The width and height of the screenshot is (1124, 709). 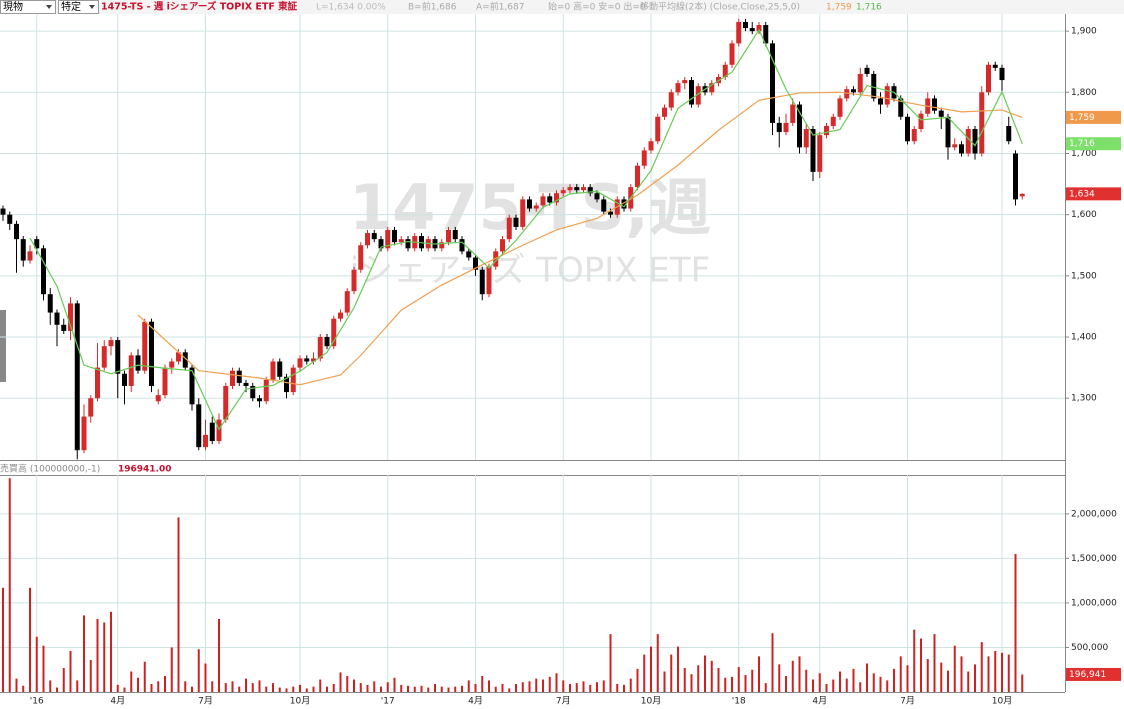 I want to click on price-badge, so click(x=1093, y=144).